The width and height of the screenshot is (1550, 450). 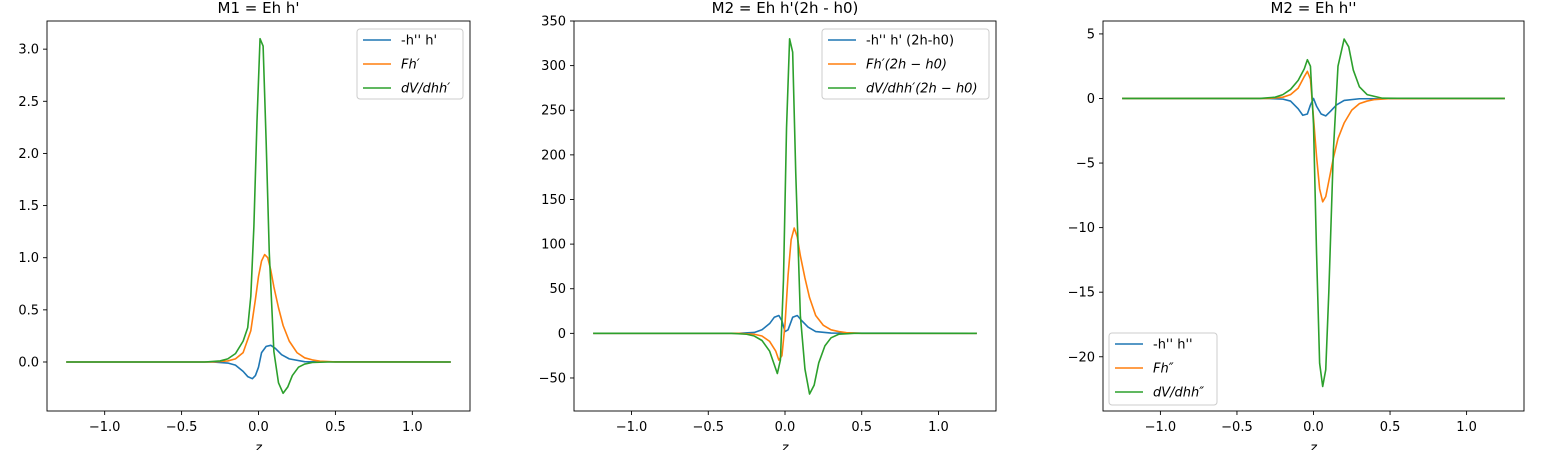 What do you see at coordinates (553, 66) in the screenshot?
I see `y-tick-label: 300` at bounding box center [553, 66].